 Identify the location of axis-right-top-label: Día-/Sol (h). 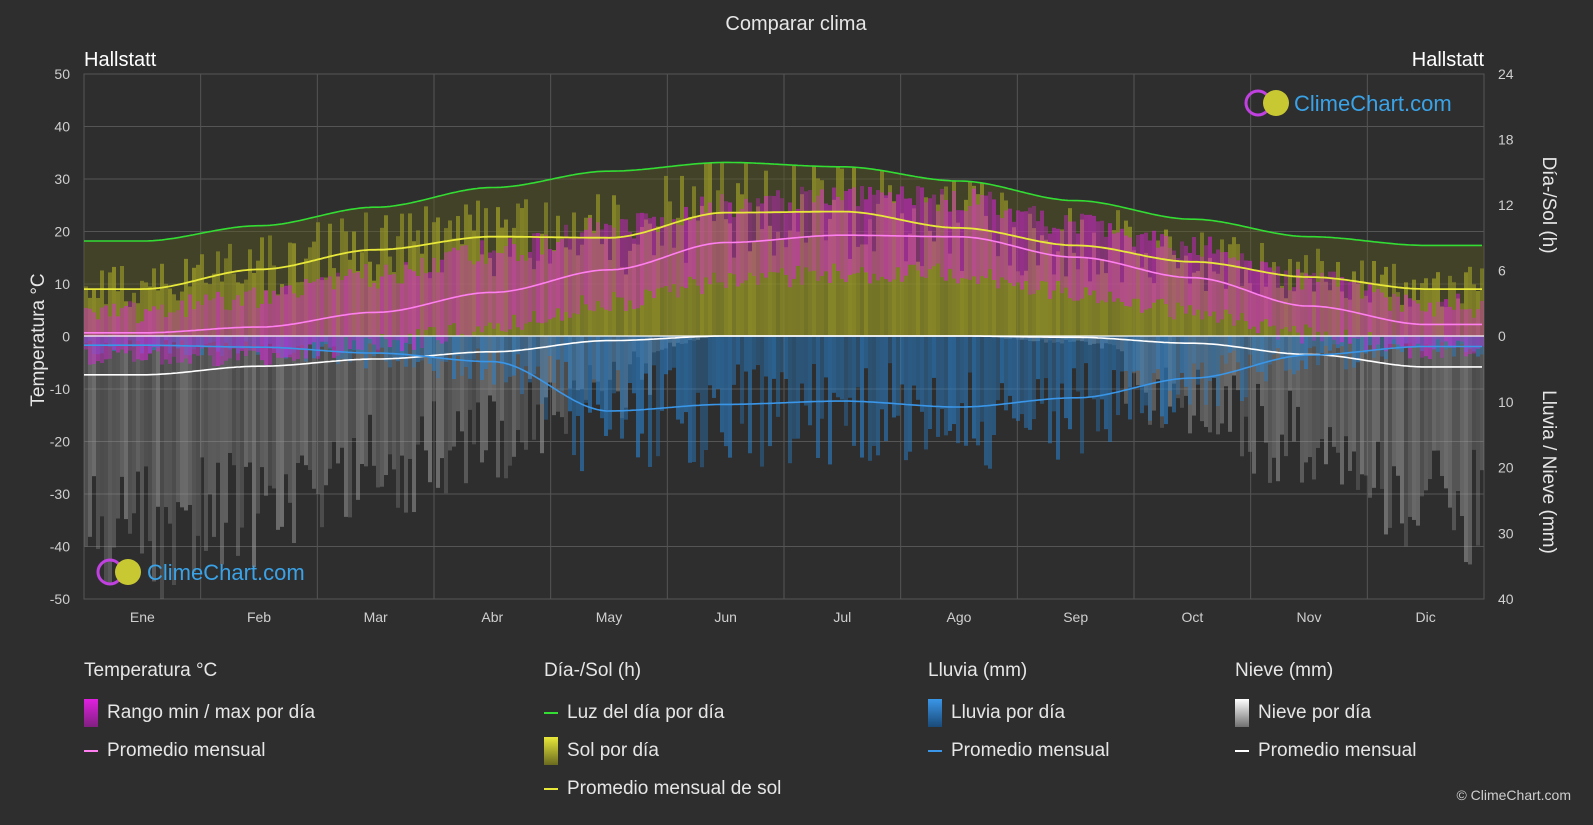
(1548, 204).